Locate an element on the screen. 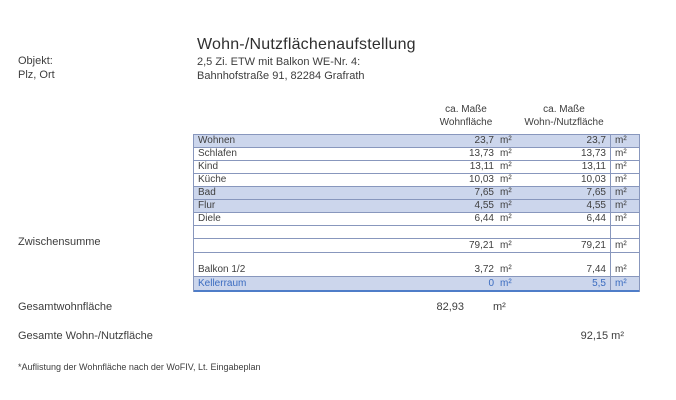 The height and width of the screenshot is (400, 676). wohnflaeche-value: 4,55 is located at coordinates (484, 205).